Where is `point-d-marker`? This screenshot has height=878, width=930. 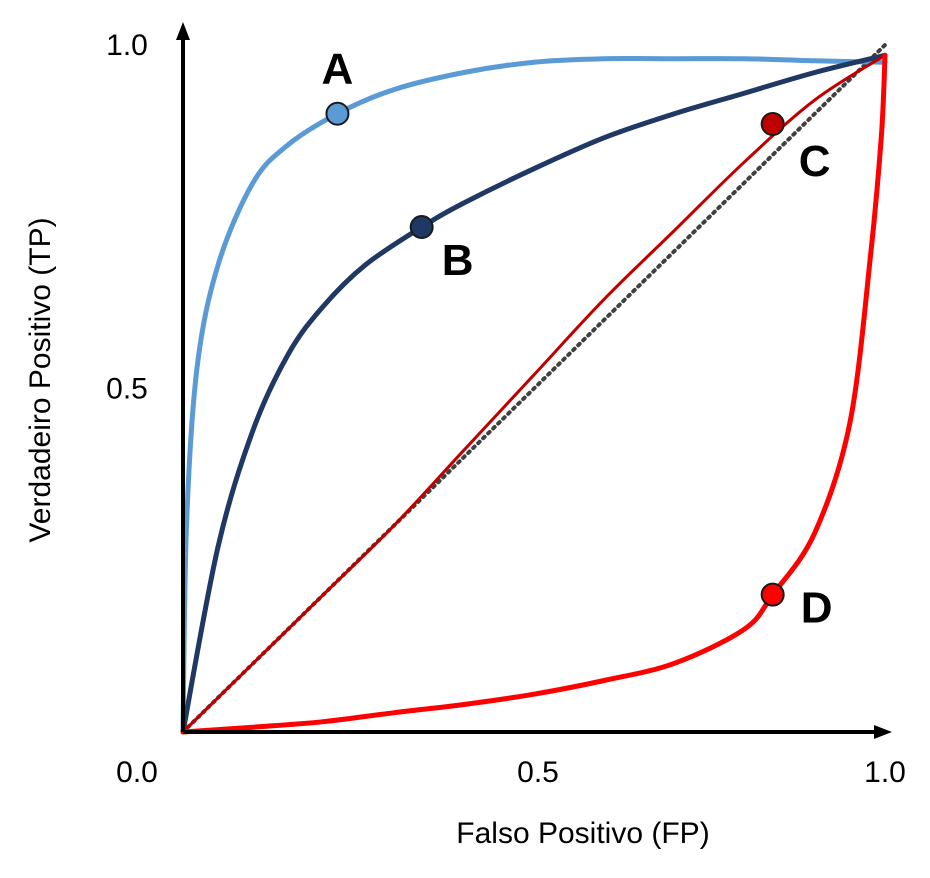
point-d-marker is located at coordinates (772, 594).